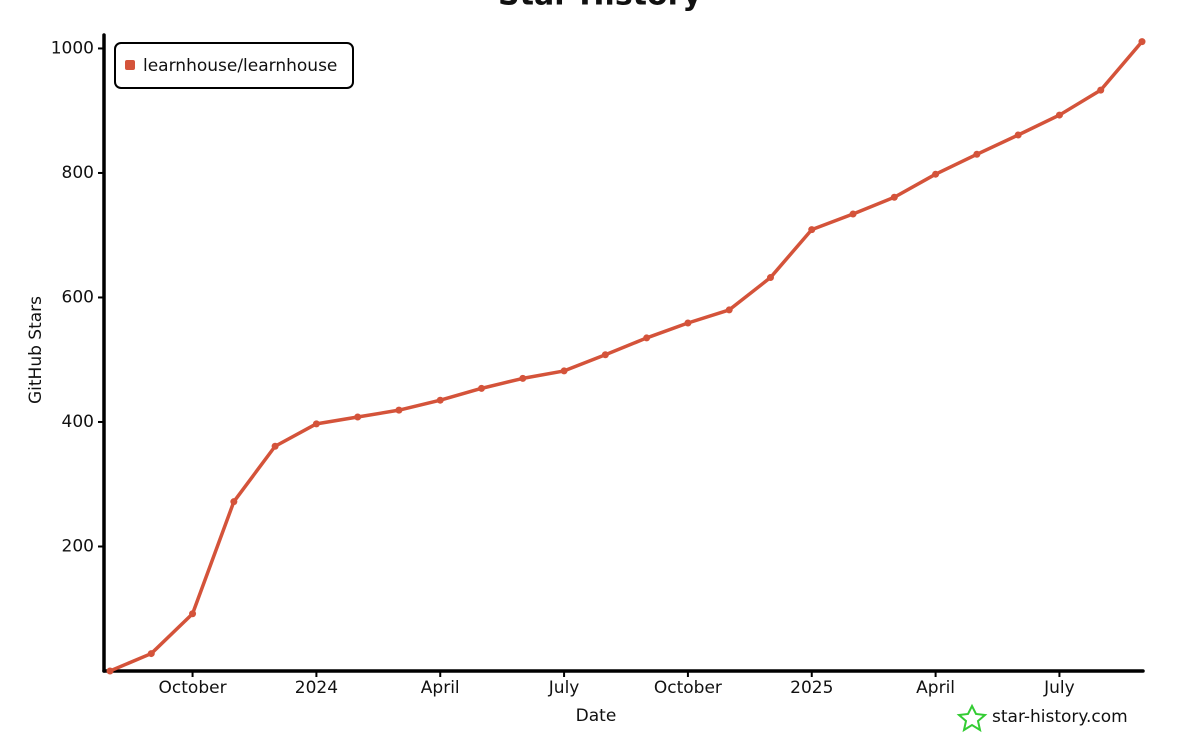 Image resolution: width=1200 pixels, height=745 pixels. I want to click on x-tick-label: 2024, so click(316, 688).